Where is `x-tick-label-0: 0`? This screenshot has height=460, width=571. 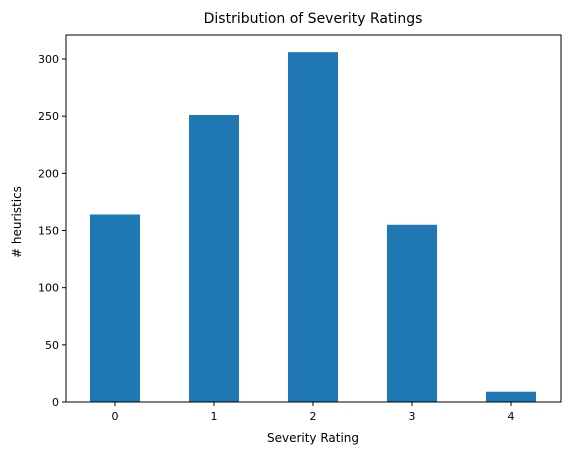
x-tick-label-0: 0 is located at coordinates (115, 416).